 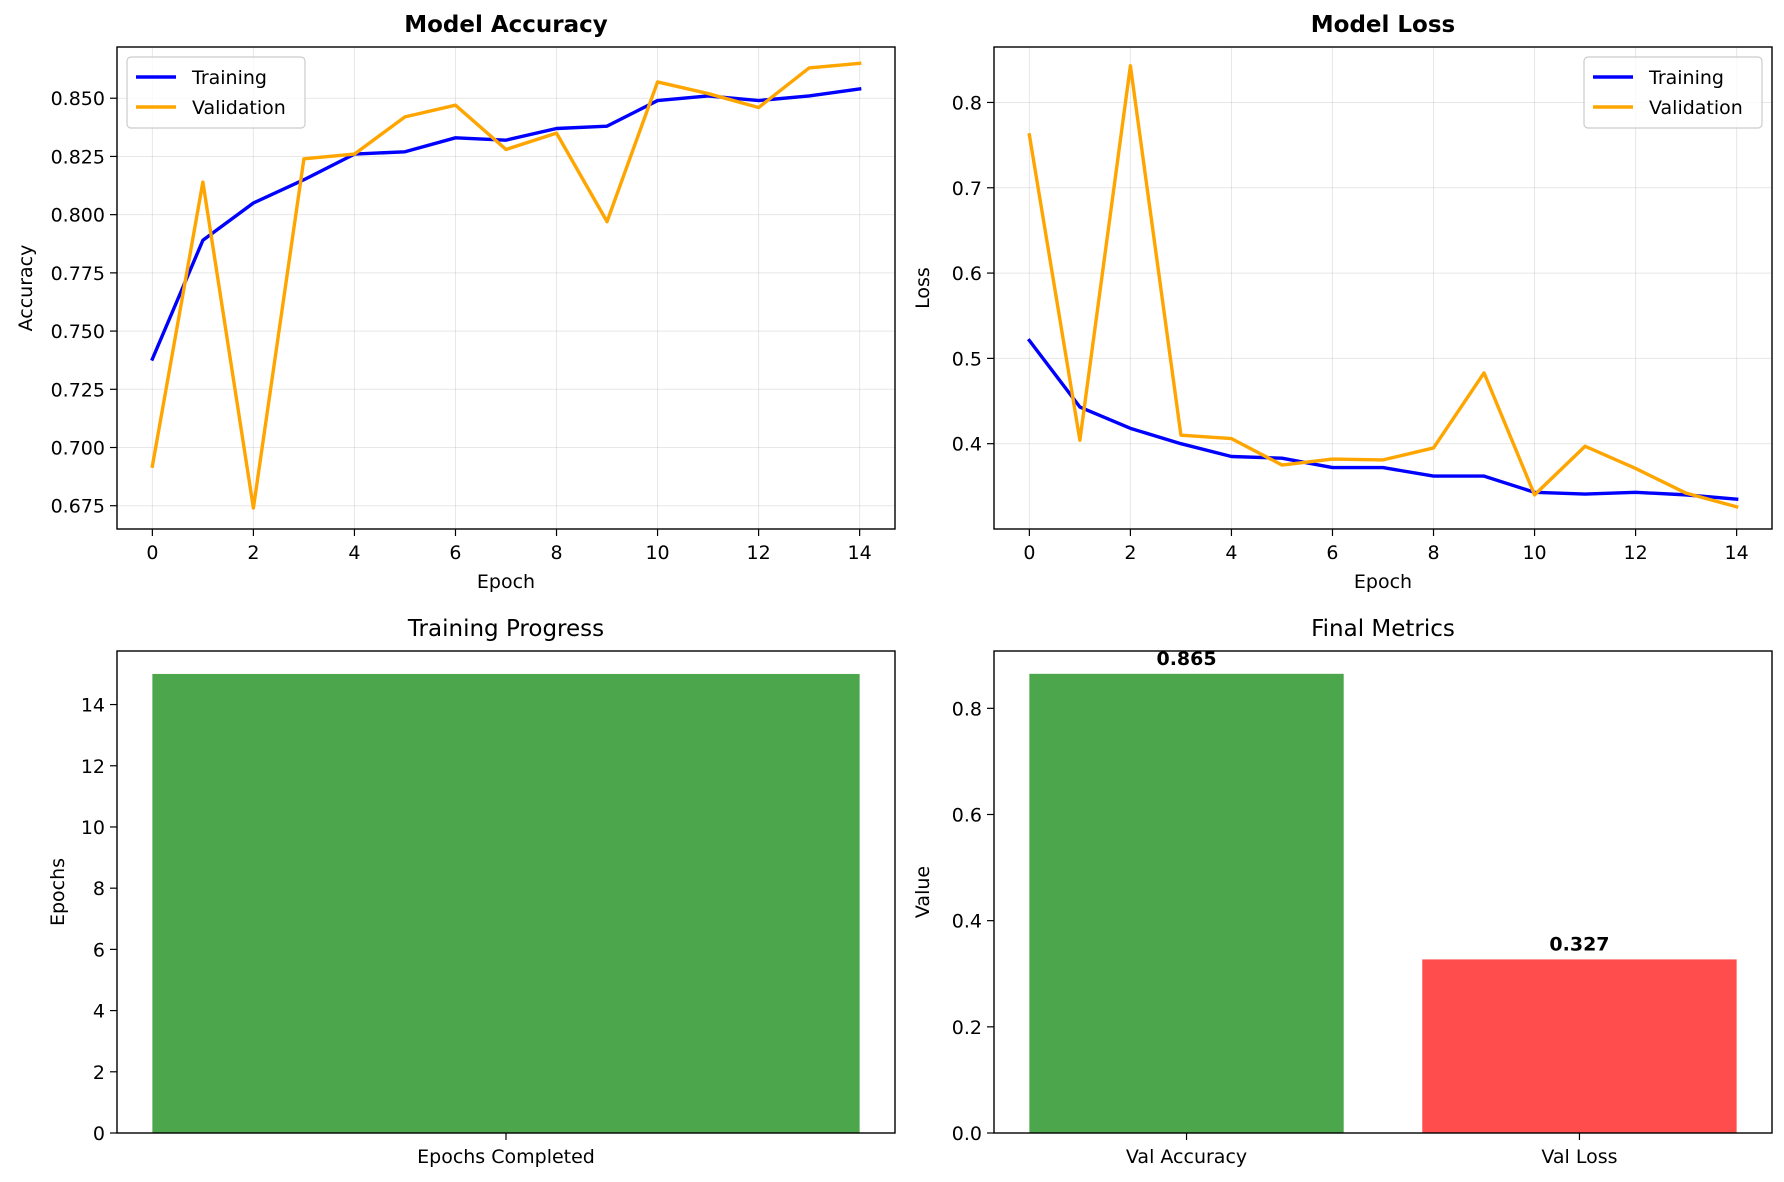 What do you see at coordinates (967, 189) in the screenshot?
I see `y-tick-label: 0.7` at bounding box center [967, 189].